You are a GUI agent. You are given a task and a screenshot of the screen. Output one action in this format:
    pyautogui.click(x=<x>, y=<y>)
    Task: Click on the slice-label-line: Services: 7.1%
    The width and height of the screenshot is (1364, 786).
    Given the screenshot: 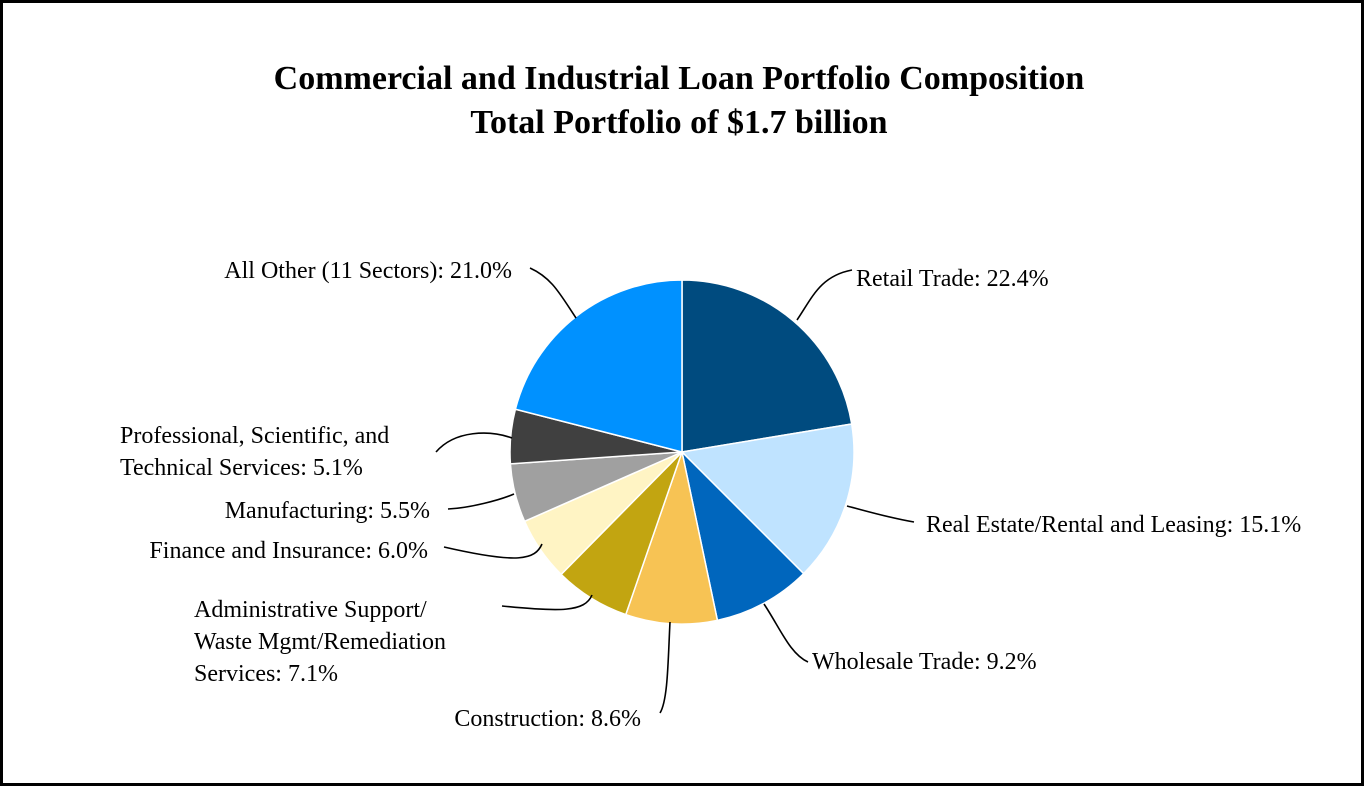 What is the action you would take?
    pyautogui.click(x=266, y=674)
    